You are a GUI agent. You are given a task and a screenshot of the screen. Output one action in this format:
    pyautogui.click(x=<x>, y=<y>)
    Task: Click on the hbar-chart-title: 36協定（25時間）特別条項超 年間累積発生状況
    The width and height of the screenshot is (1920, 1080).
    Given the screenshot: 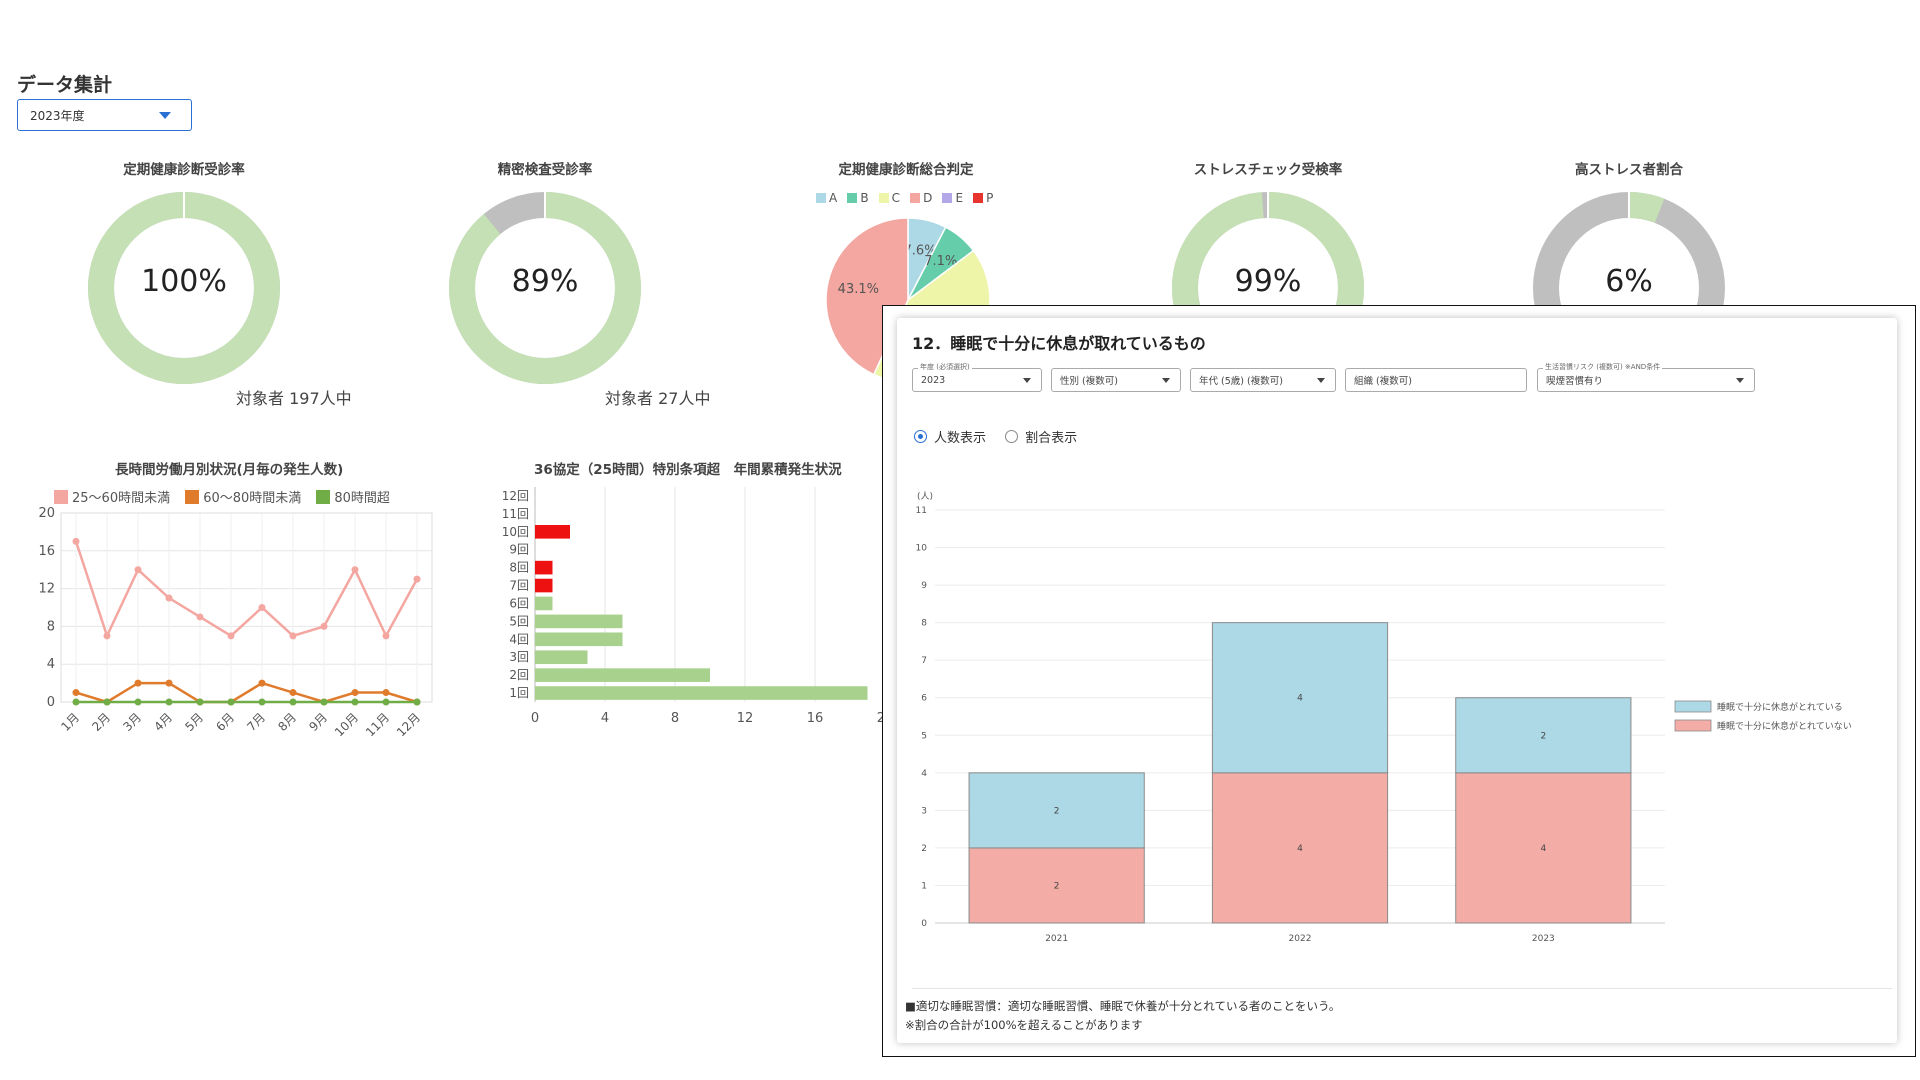 What is the action you would take?
    pyautogui.click(x=688, y=470)
    